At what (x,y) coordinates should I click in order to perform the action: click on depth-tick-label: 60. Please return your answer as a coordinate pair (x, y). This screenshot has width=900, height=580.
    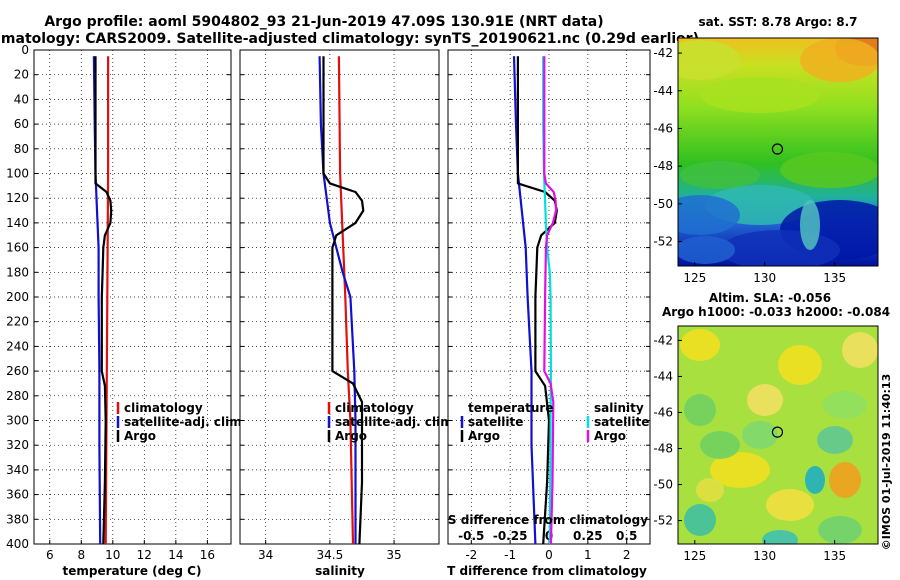
    Looking at the image, I should click on (21, 124).